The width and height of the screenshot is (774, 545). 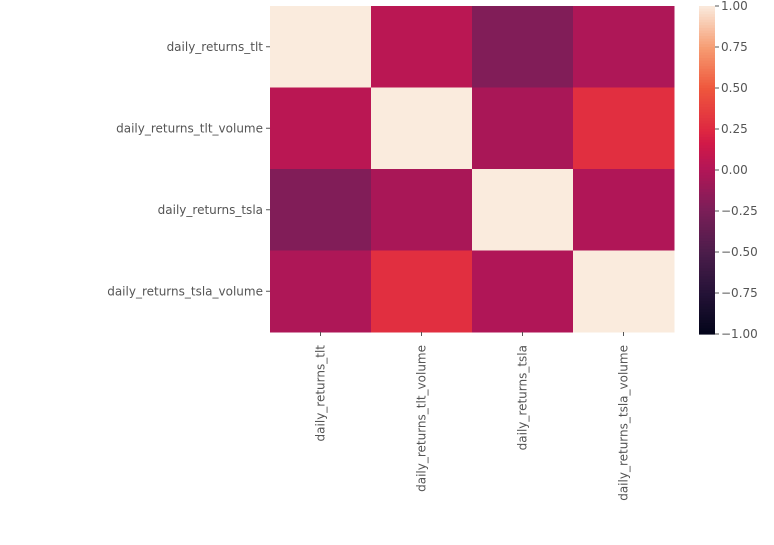 What do you see at coordinates (739, 293) in the screenshot?
I see `colorbar-tick-label: −0.75` at bounding box center [739, 293].